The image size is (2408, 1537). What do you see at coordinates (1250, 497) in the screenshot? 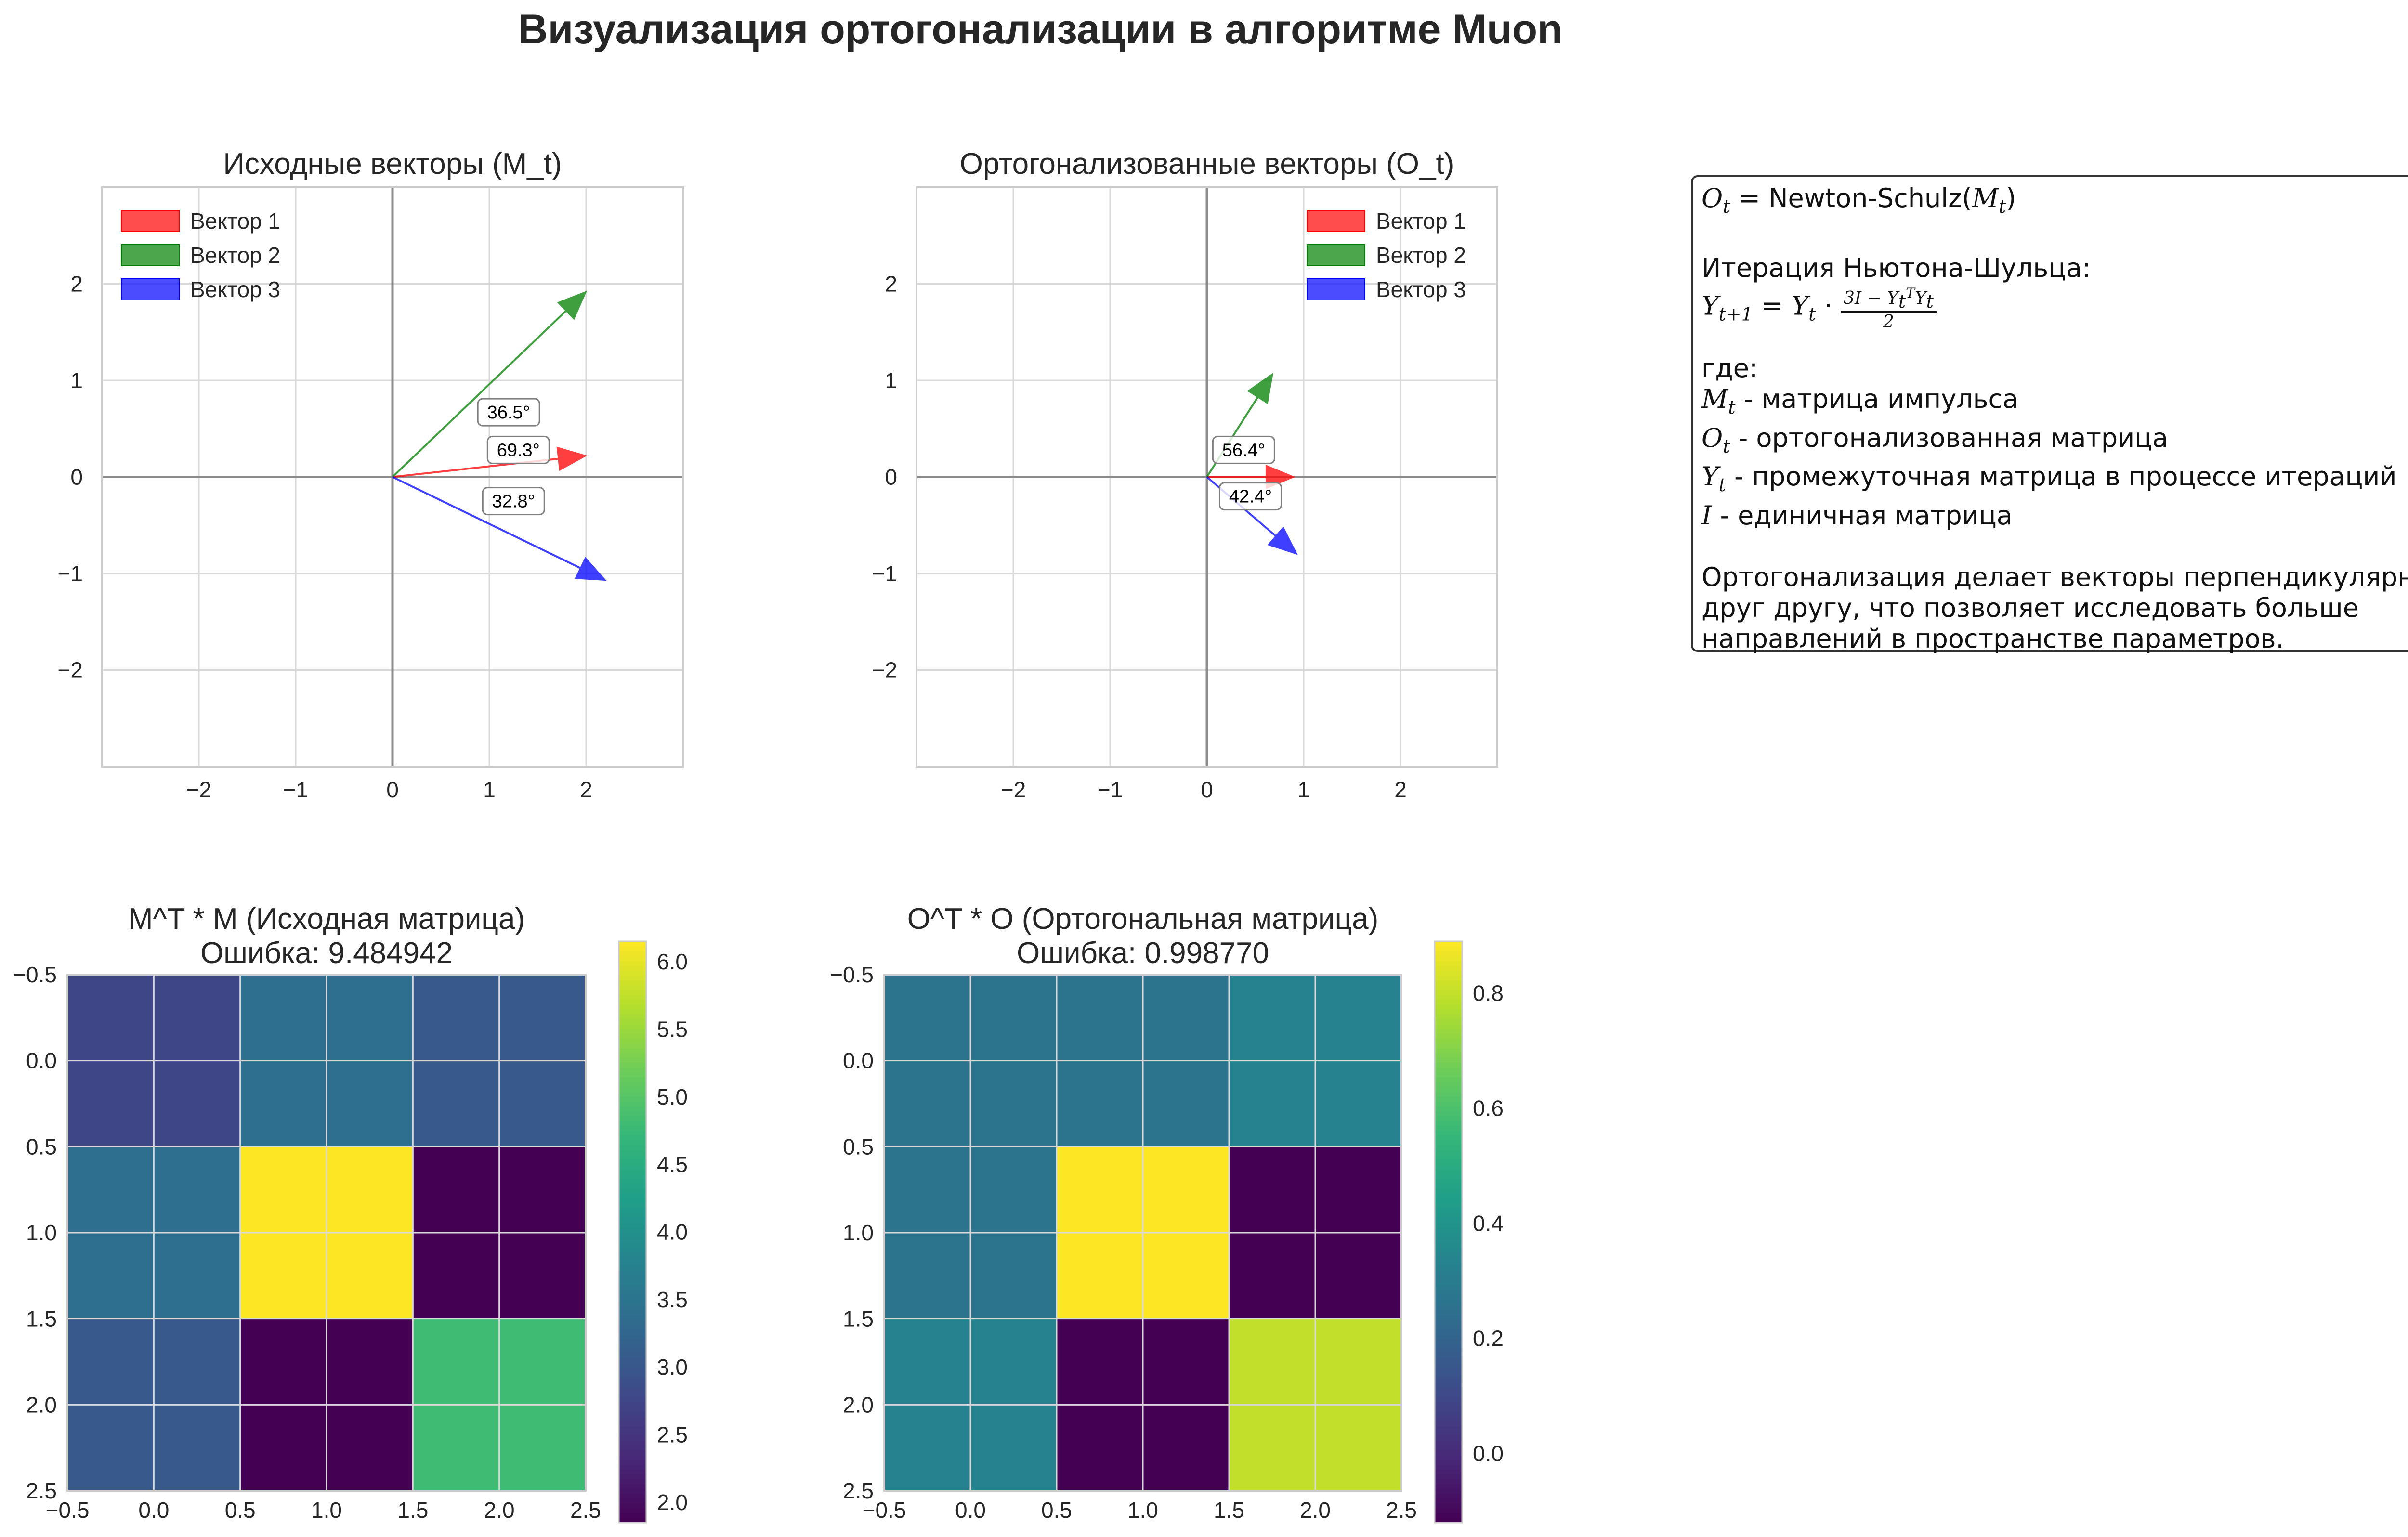
I see `quiver-2-angle-label-2: 42.4°` at bounding box center [1250, 497].